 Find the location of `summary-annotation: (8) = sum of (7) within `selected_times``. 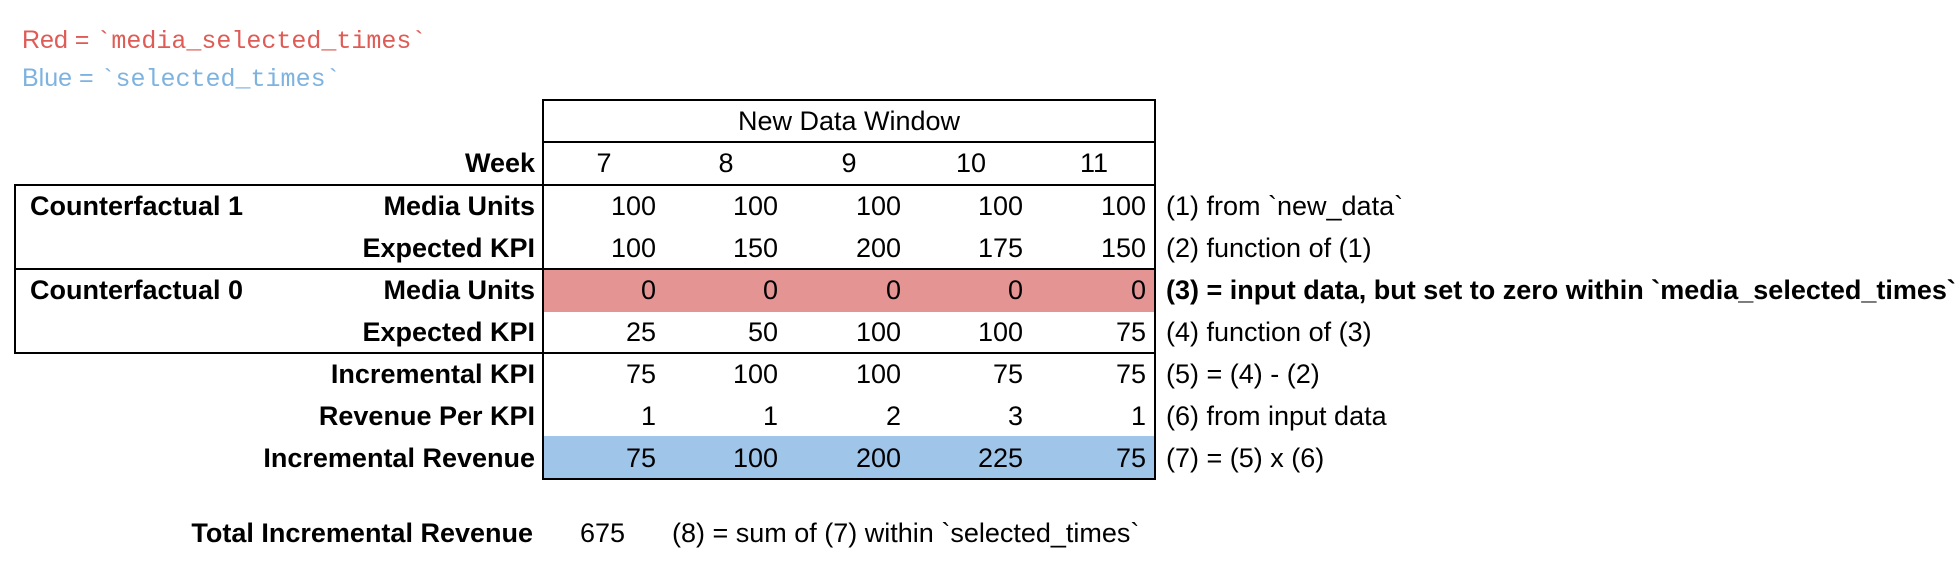

summary-annotation: (8) = sum of (7) within `selected_times` is located at coordinates (906, 533).